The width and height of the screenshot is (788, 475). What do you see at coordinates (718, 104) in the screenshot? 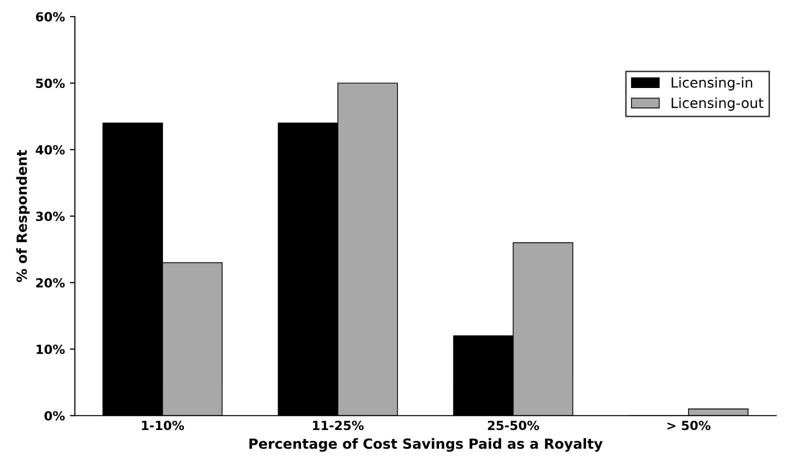
I see `legend-label: Licensing-out` at bounding box center [718, 104].